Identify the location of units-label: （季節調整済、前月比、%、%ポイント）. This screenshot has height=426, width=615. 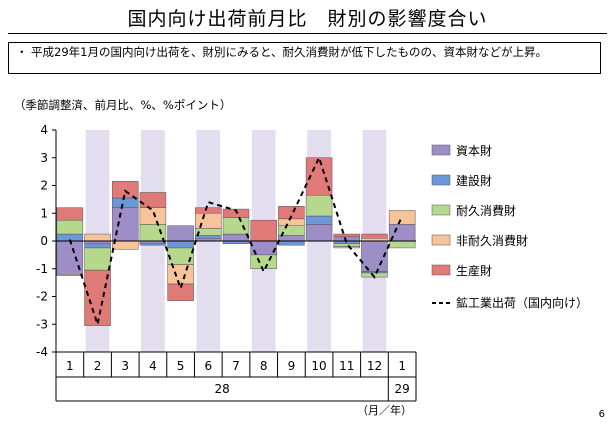
(123, 105).